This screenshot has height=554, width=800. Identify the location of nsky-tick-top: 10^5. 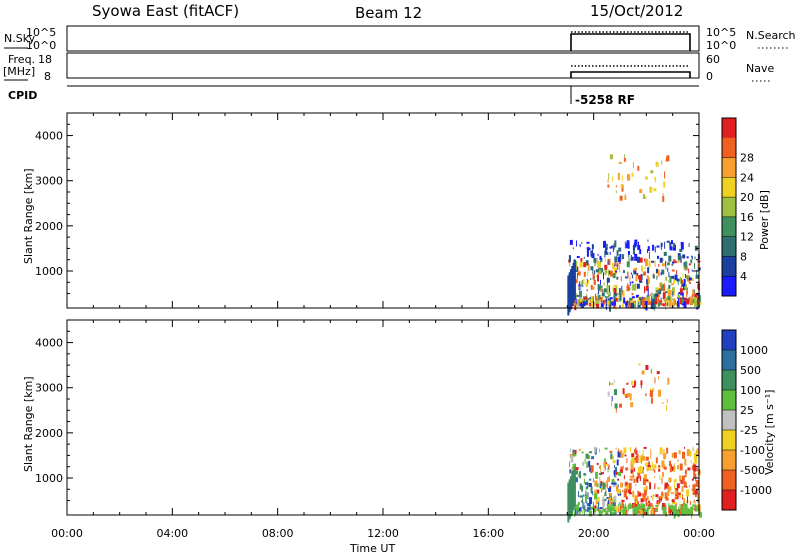
(41, 32).